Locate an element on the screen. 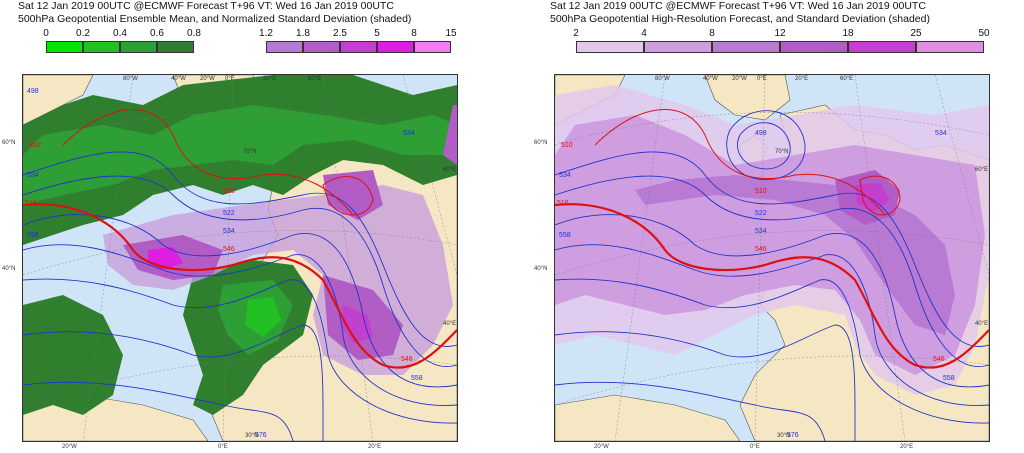 This screenshot has width=1024, height=453. left-lon-bottom-1: 0°E is located at coordinates (223, 447).